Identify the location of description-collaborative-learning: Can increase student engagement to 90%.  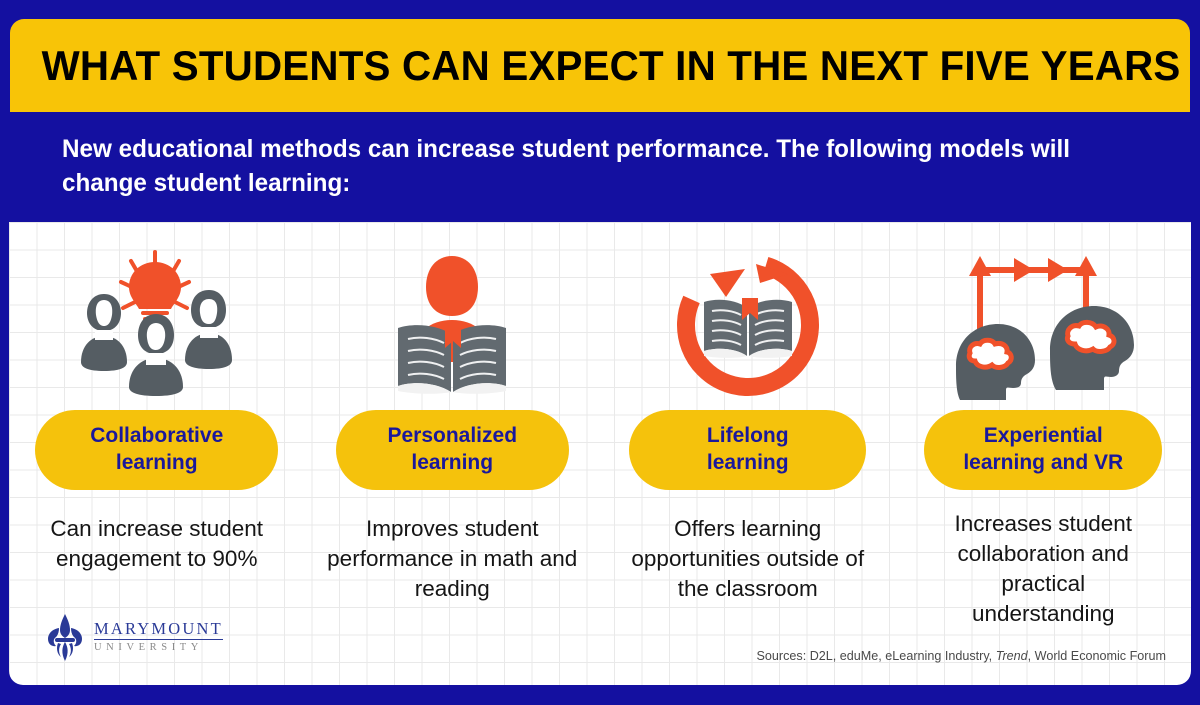
(157, 543).